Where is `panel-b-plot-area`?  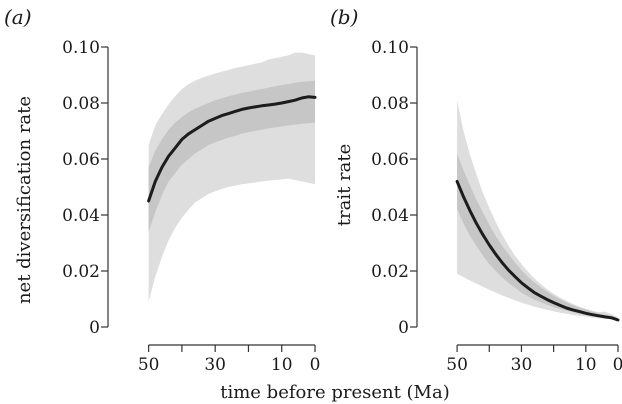 panel-b-plot-area is located at coordinates (537, 211).